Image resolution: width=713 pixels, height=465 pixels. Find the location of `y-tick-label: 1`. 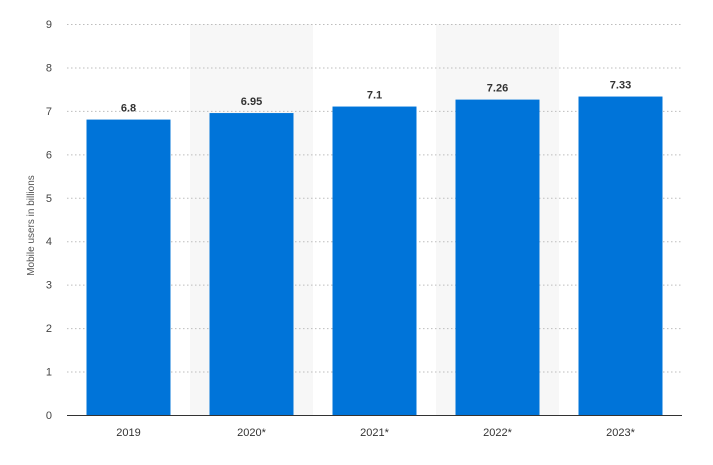

y-tick-label: 1 is located at coordinates (49, 373).